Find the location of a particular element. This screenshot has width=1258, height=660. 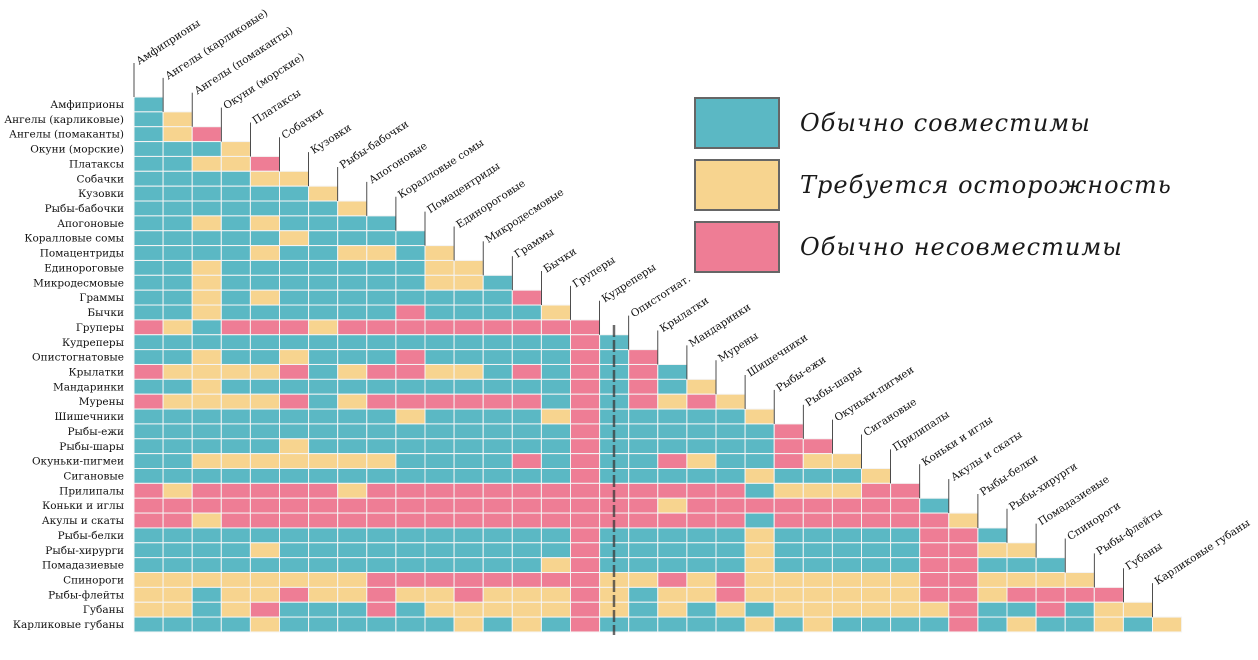

row-label: Карликовые губаны is located at coordinates (68, 625).